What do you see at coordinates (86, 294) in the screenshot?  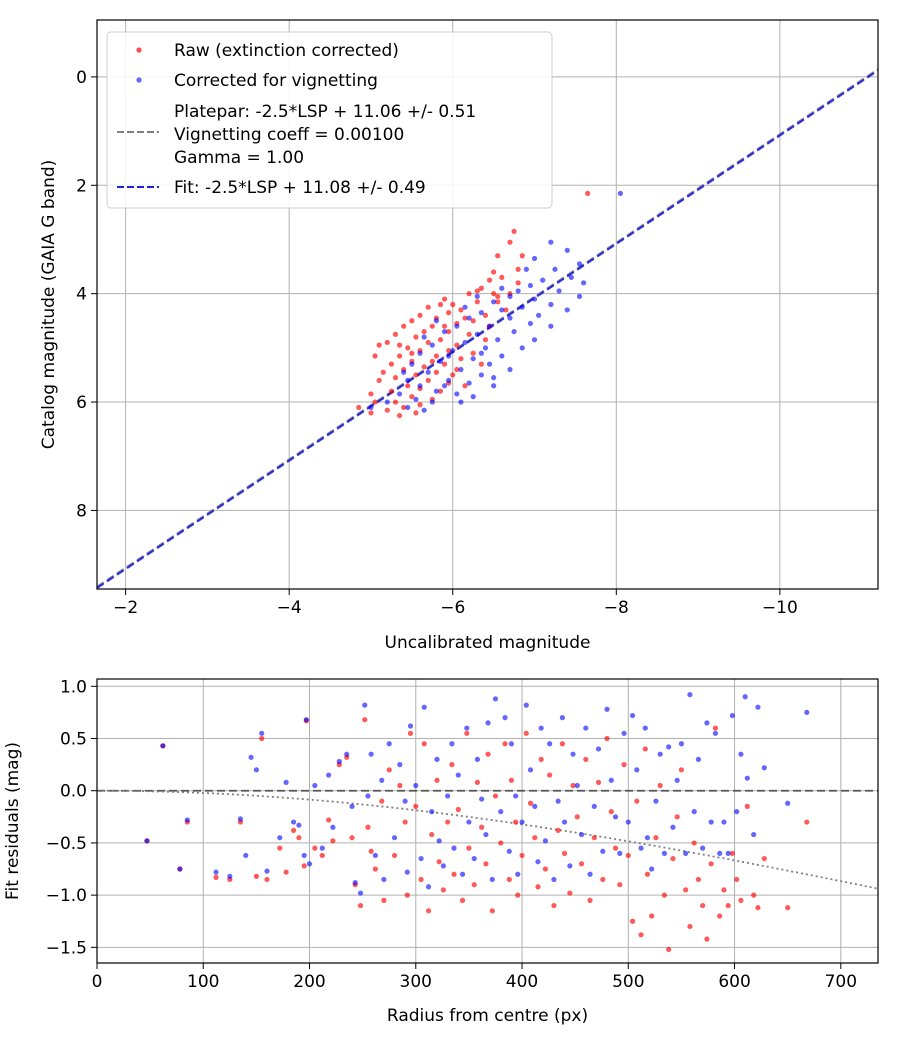 I see `top-y-ticks: 0 2 4 6 8` at bounding box center [86, 294].